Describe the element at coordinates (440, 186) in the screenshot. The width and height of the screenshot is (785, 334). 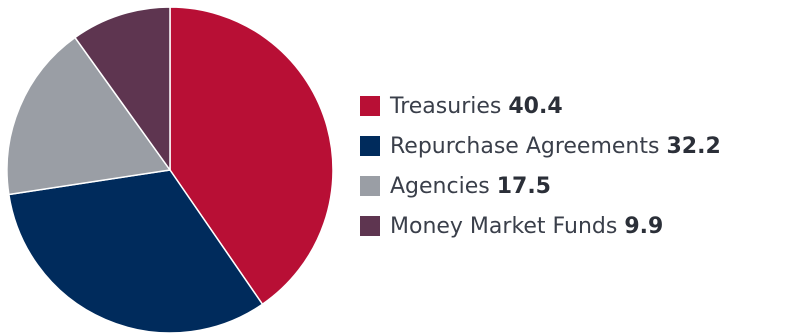
I see `legend-label: Agencies` at that location.